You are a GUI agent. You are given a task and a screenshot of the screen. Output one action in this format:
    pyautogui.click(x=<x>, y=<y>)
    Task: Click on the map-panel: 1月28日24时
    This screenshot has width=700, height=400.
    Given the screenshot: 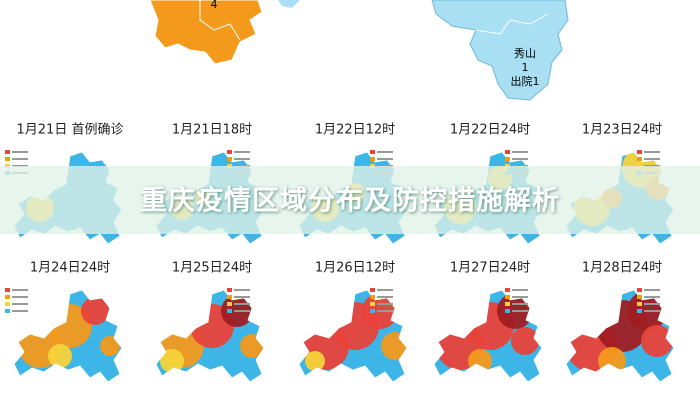 What is the action you would take?
    pyautogui.click(x=620, y=322)
    